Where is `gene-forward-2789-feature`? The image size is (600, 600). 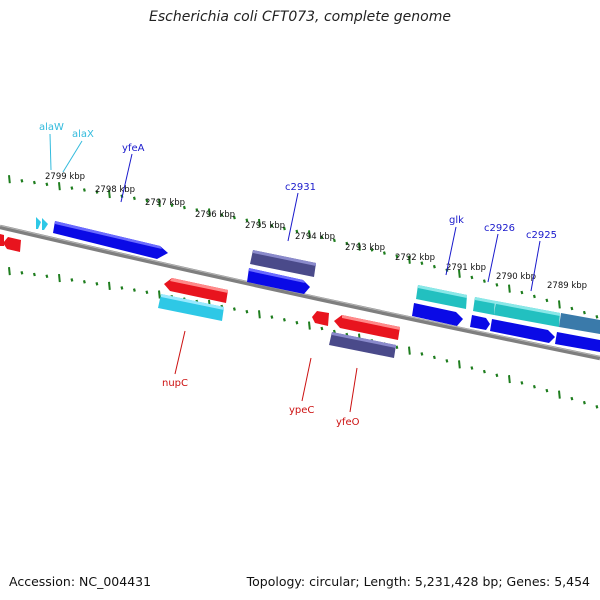
gene-forward-2789-feature is located at coordinates (577, 342).